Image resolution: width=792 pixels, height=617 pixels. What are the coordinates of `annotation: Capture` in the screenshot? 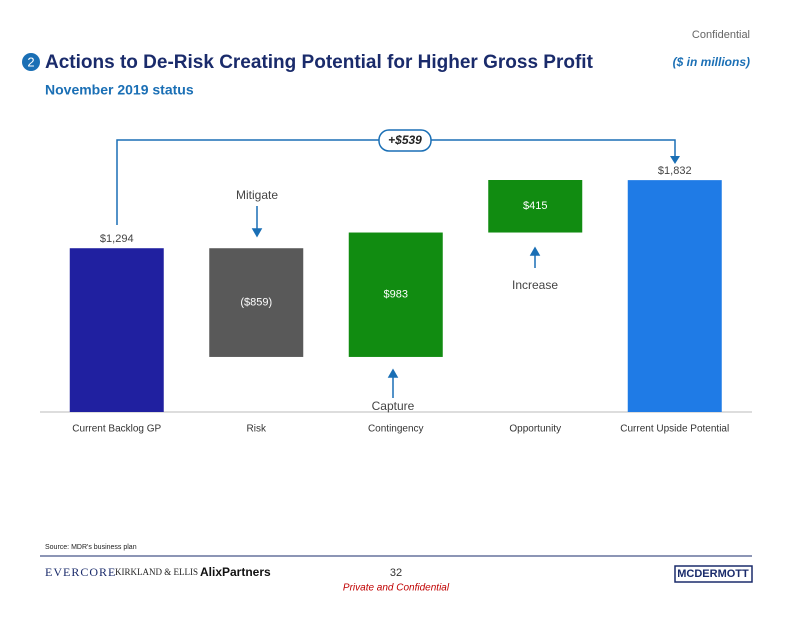 It's located at (393, 406).